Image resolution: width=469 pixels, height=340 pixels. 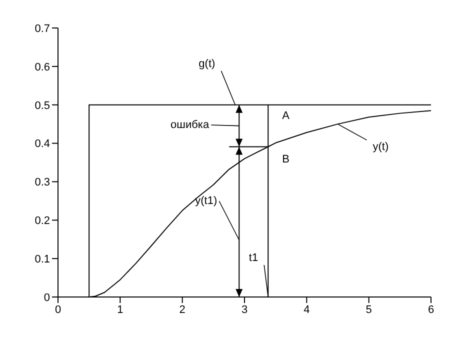 What do you see at coordinates (42, 28) in the screenshot?
I see `y-tick-label: 0.7` at bounding box center [42, 28].